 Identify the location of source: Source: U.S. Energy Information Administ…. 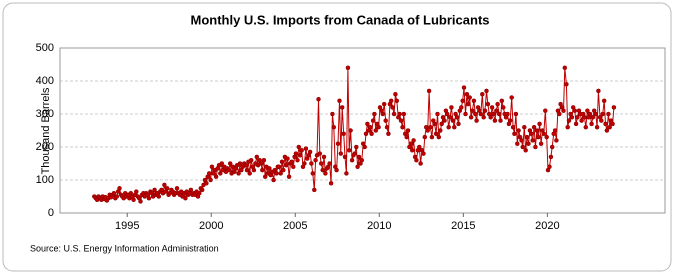
(124, 248).